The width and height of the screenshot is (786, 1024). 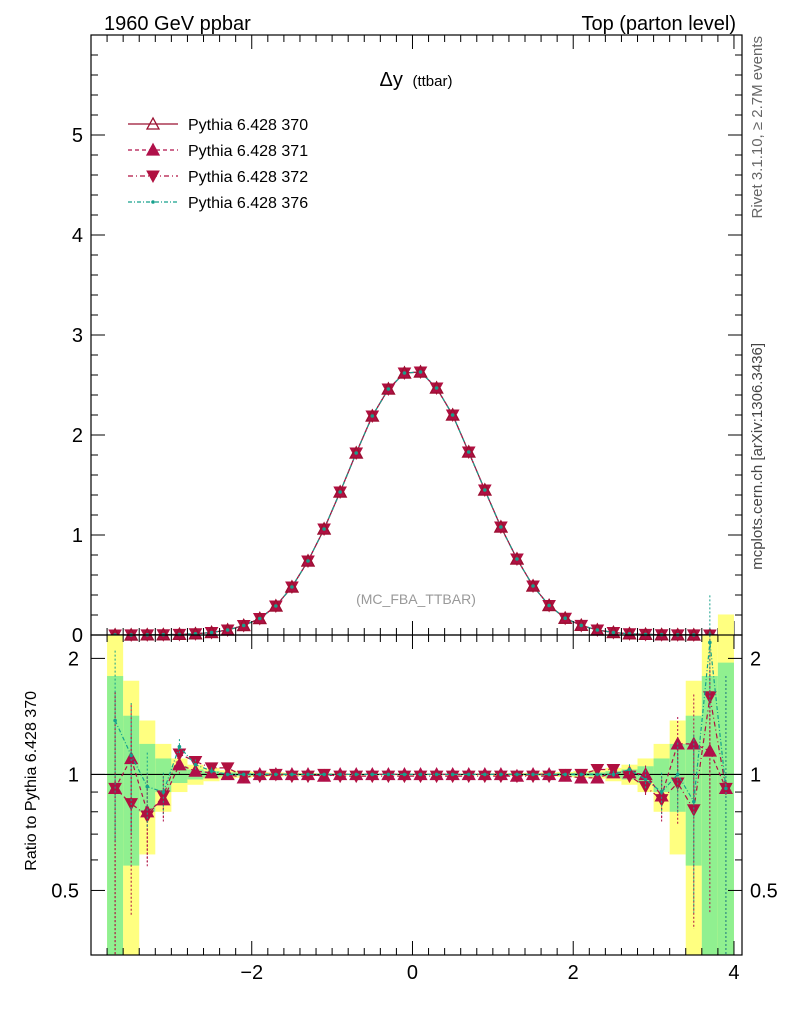 I want to click on energy-label: 1960 GeV ppbar, so click(x=177, y=24).